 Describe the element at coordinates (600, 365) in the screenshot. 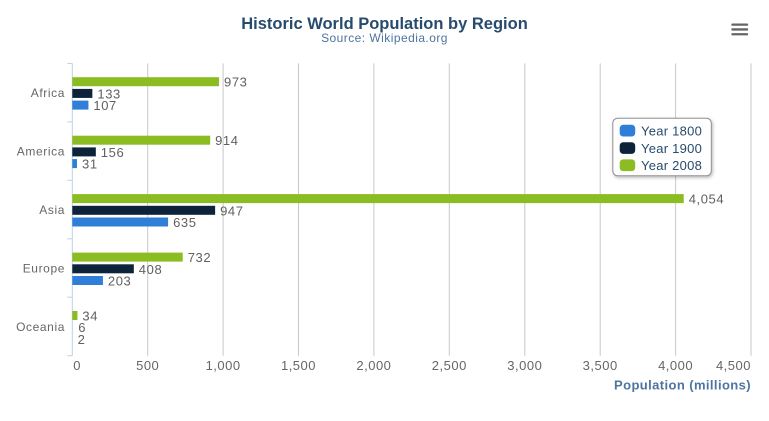

I see `svg-text: 3,500` at that location.